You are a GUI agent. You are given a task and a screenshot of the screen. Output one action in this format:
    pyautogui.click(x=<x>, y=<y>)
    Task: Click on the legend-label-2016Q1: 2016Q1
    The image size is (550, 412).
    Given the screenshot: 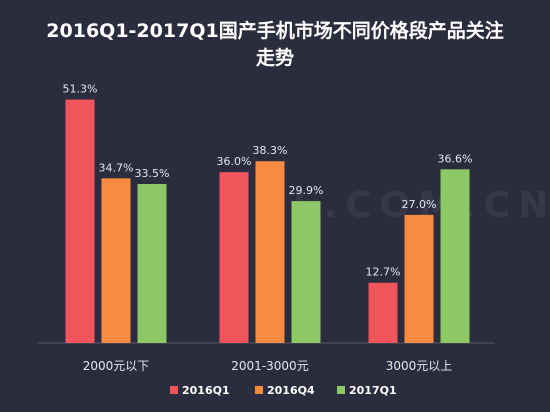 What is the action you would take?
    pyautogui.click(x=206, y=390)
    